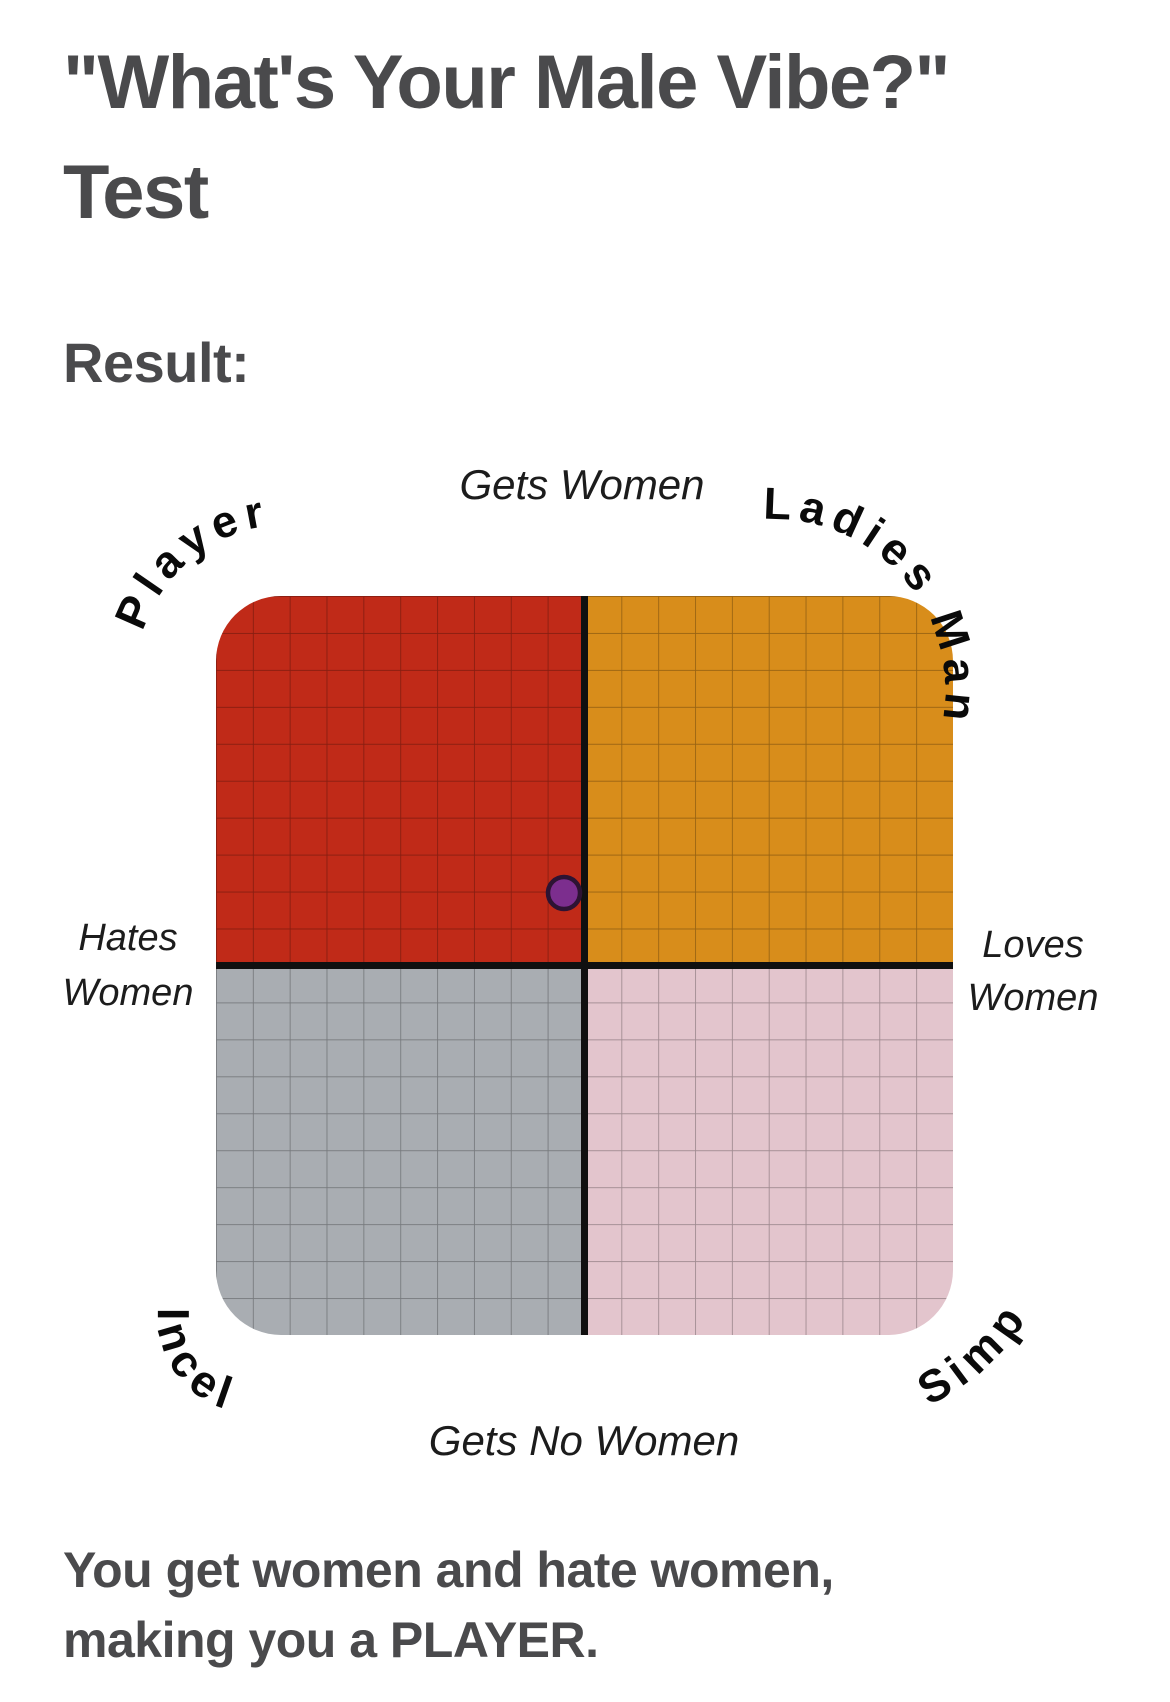  Describe the element at coordinates (128, 993) in the screenshot. I see `axis-label-left-line2: Women` at that location.